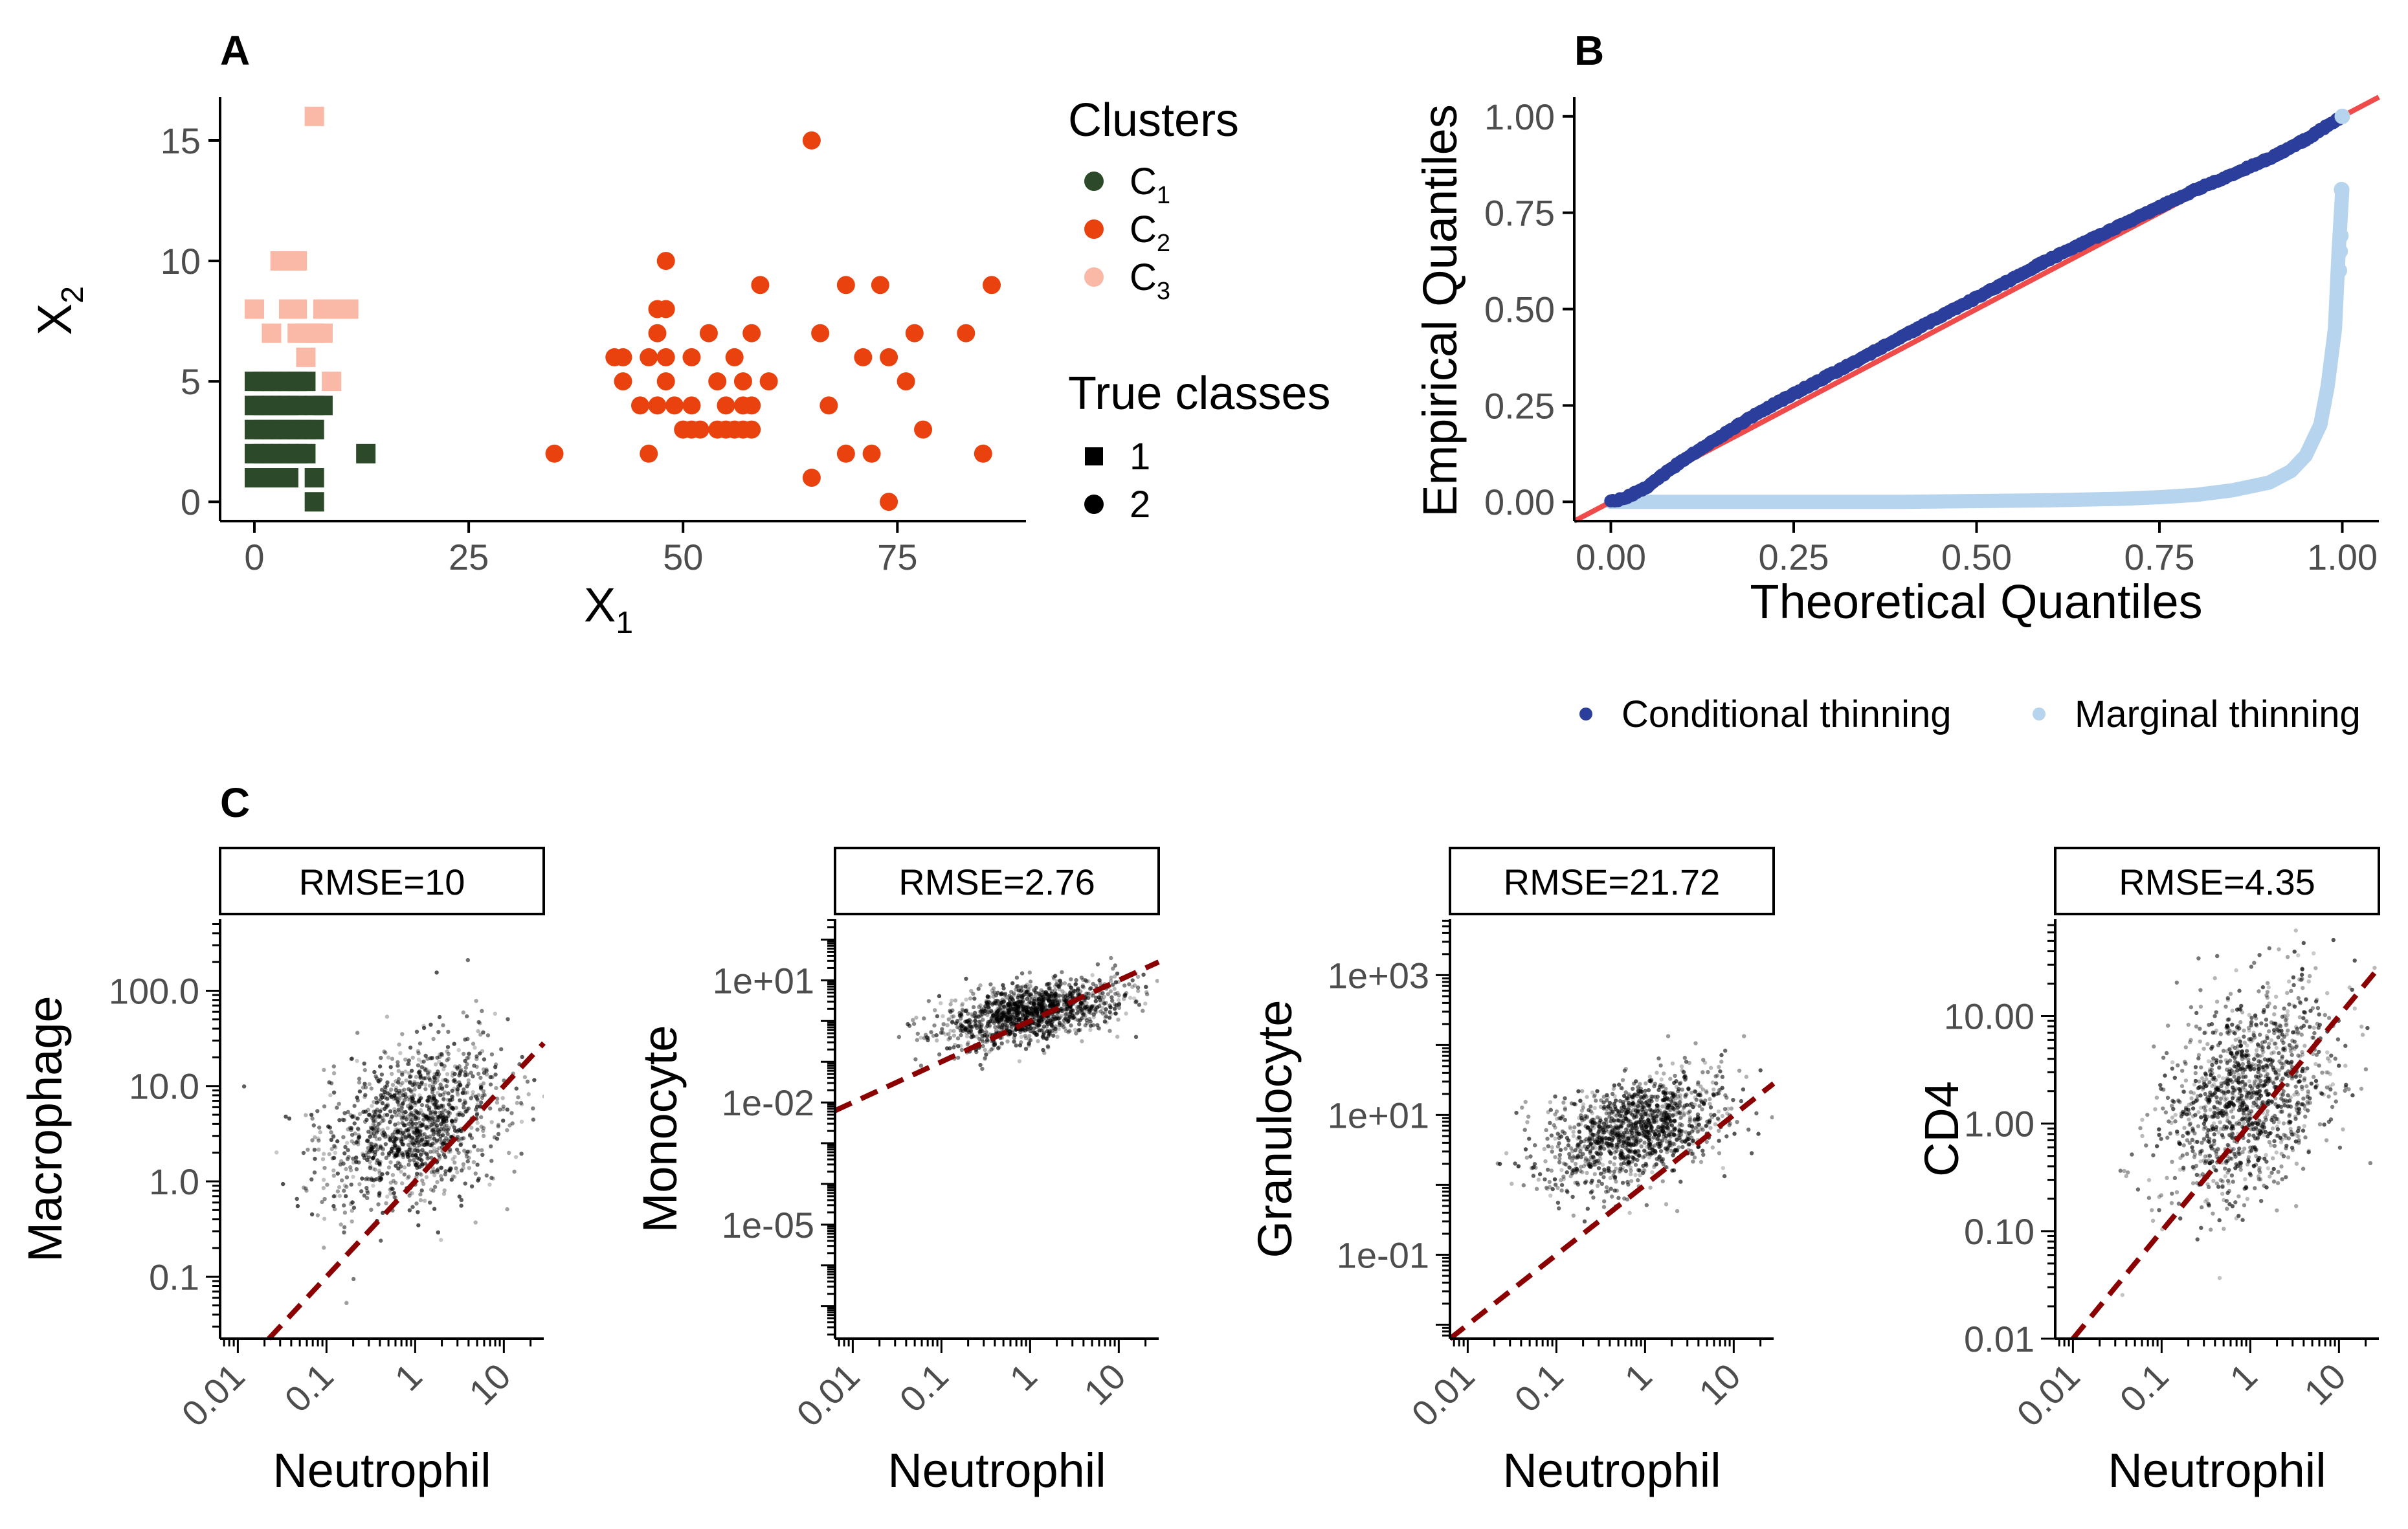  Describe the element at coordinates (1117, 481) in the screenshot. I see `legend-classes: 12` at that location.